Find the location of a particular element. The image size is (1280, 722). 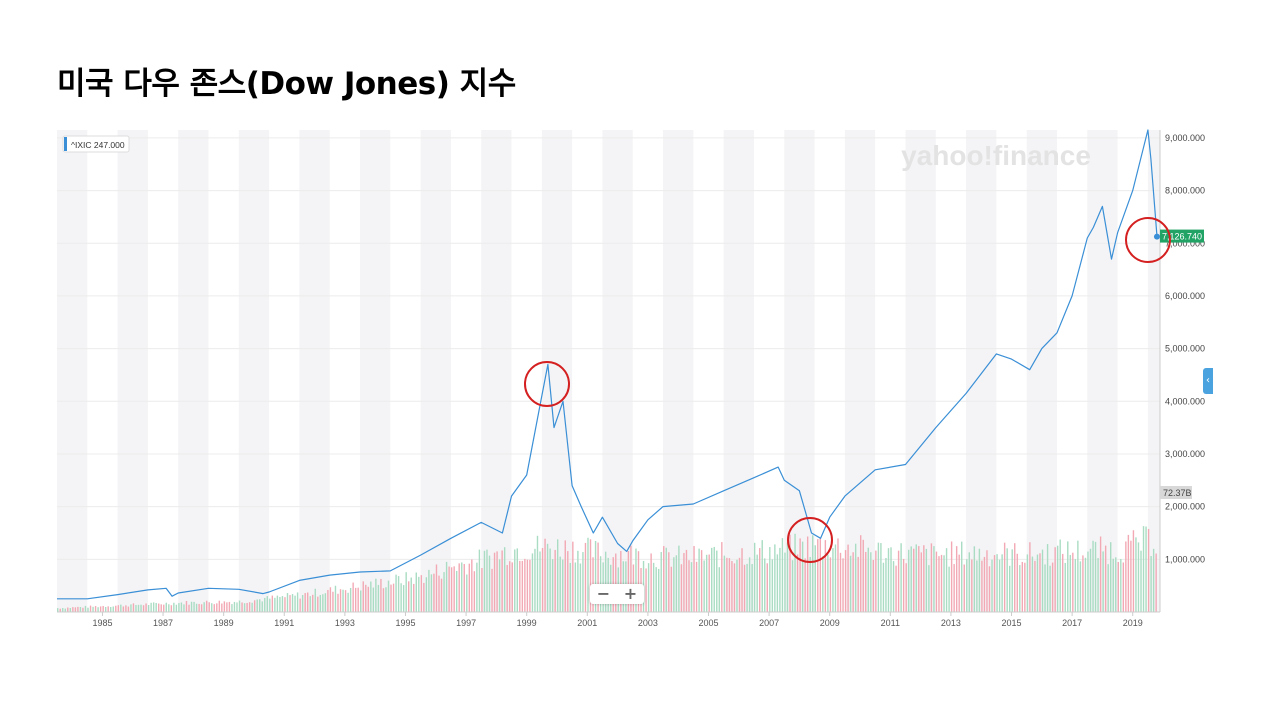

x-tick-label: 1987 is located at coordinates (163, 623).